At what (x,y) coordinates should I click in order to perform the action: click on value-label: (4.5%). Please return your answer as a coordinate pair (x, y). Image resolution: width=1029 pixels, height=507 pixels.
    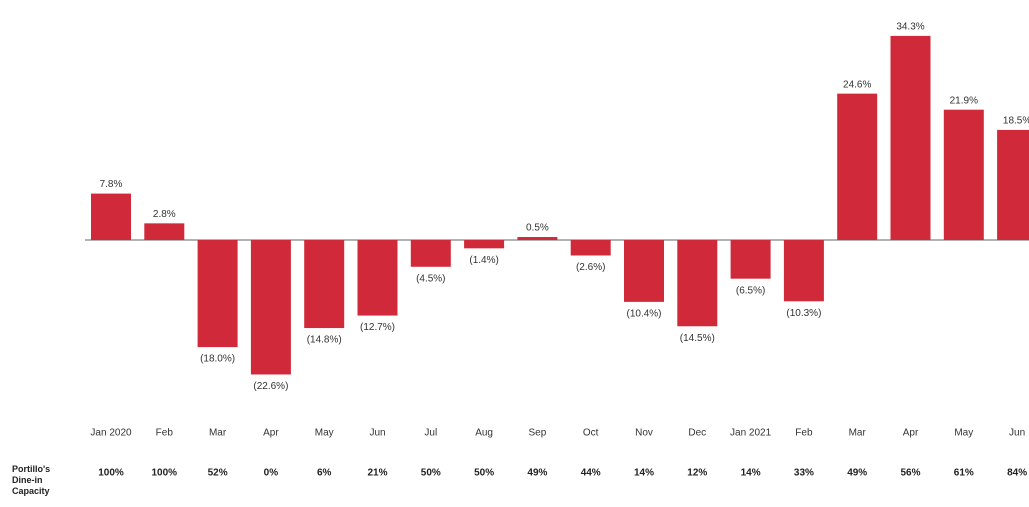
    Looking at the image, I should click on (430, 278).